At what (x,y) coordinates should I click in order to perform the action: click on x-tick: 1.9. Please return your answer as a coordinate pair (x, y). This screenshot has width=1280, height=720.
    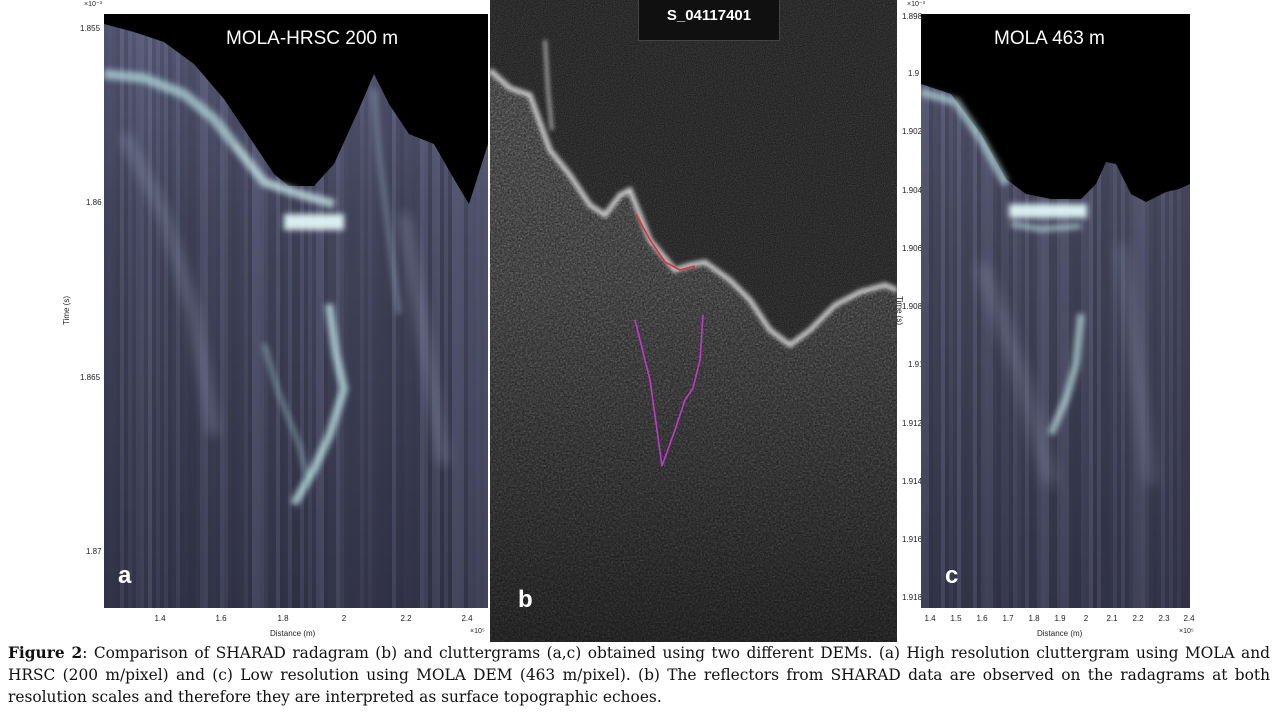
    Looking at the image, I should click on (1060, 618).